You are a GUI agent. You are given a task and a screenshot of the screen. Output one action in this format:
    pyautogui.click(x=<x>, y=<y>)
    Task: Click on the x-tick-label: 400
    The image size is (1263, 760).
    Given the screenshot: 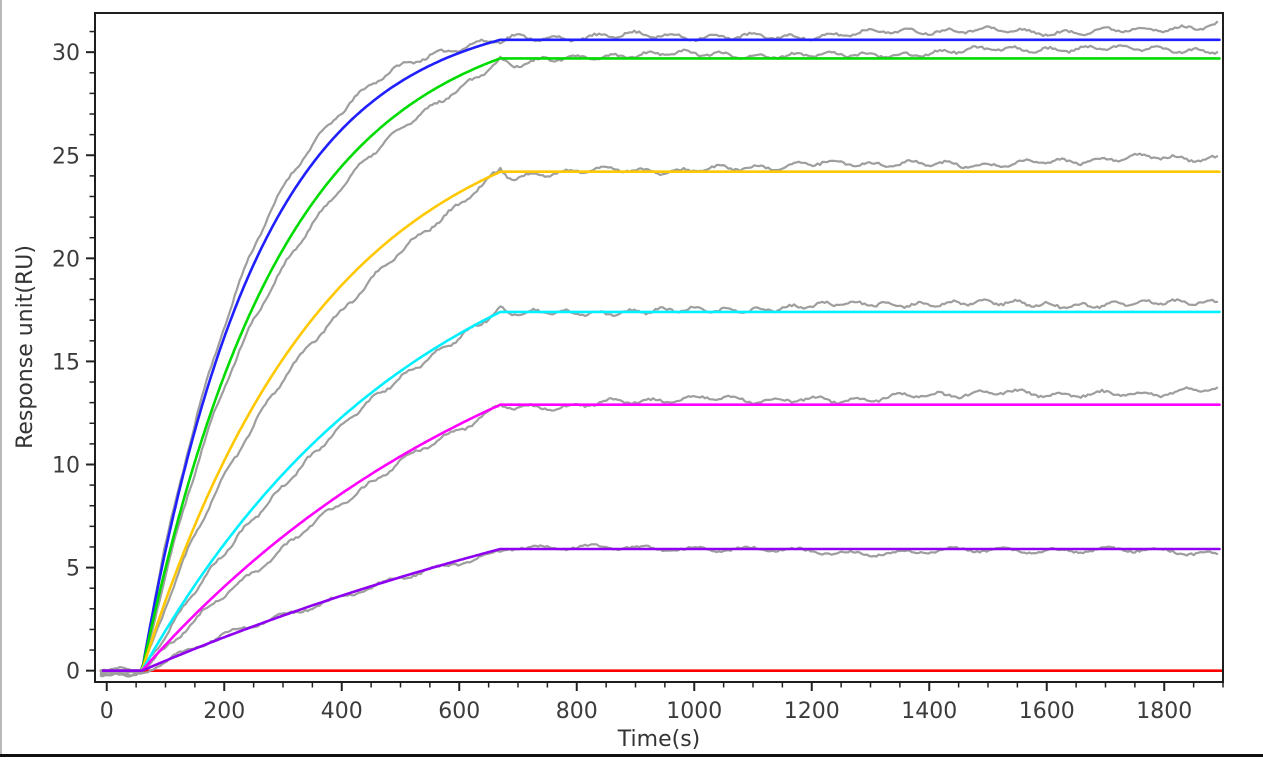 What is the action you would take?
    pyautogui.click(x=342, y=711)
    